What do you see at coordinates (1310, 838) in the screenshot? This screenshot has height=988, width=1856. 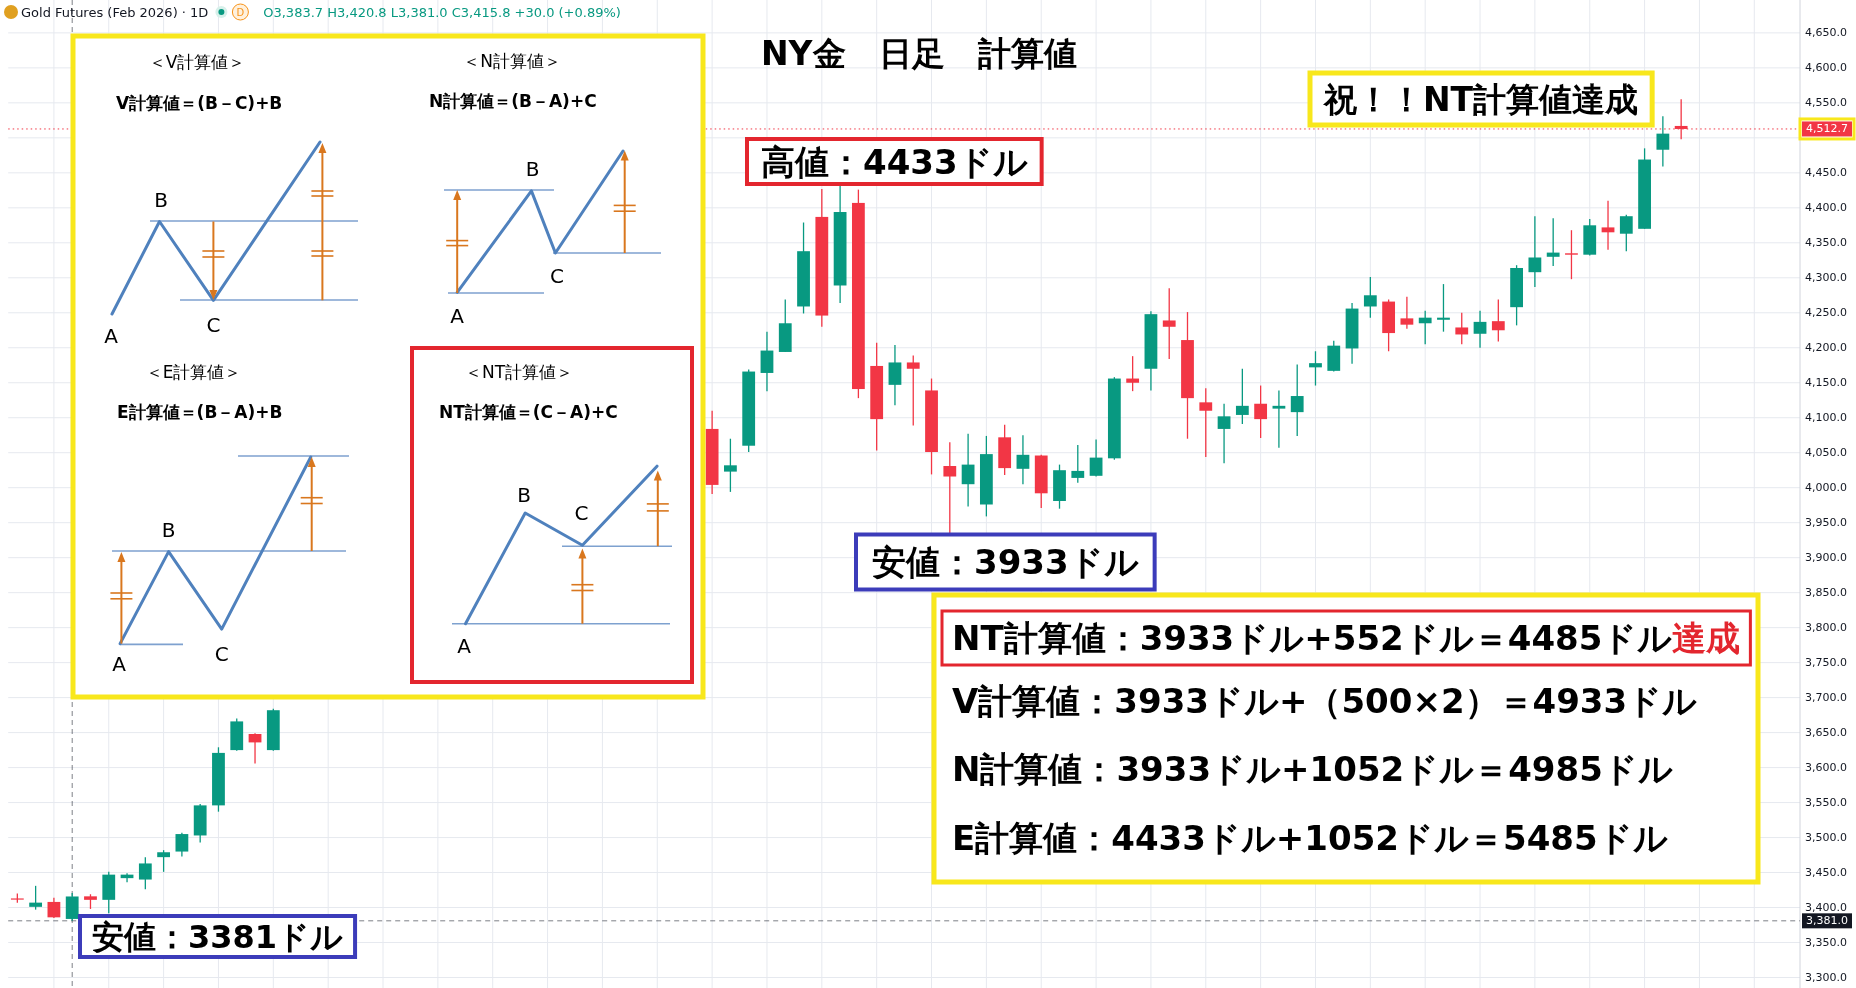 I see `annotation: E計算値：4433ドル+1052ドル＝5485ドル` at bounding box center [1310, 838].